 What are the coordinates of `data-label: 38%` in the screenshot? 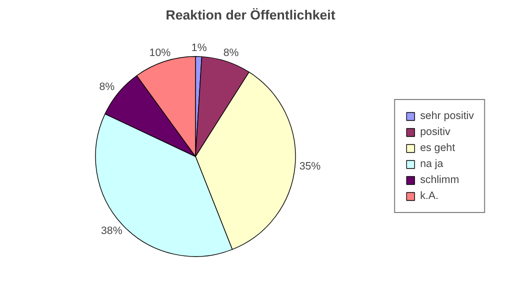 It's located at (112, 230).